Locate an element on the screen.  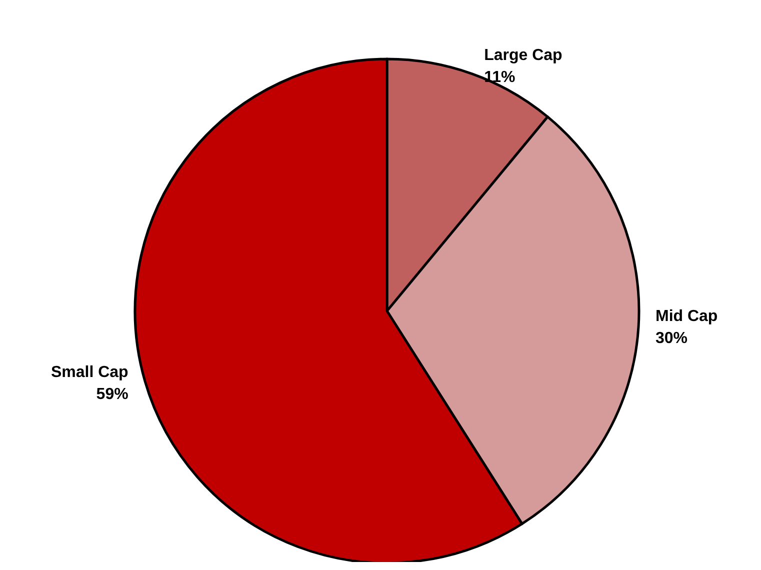
slice-label: Mid Cap is located at coordinates (686, 316).